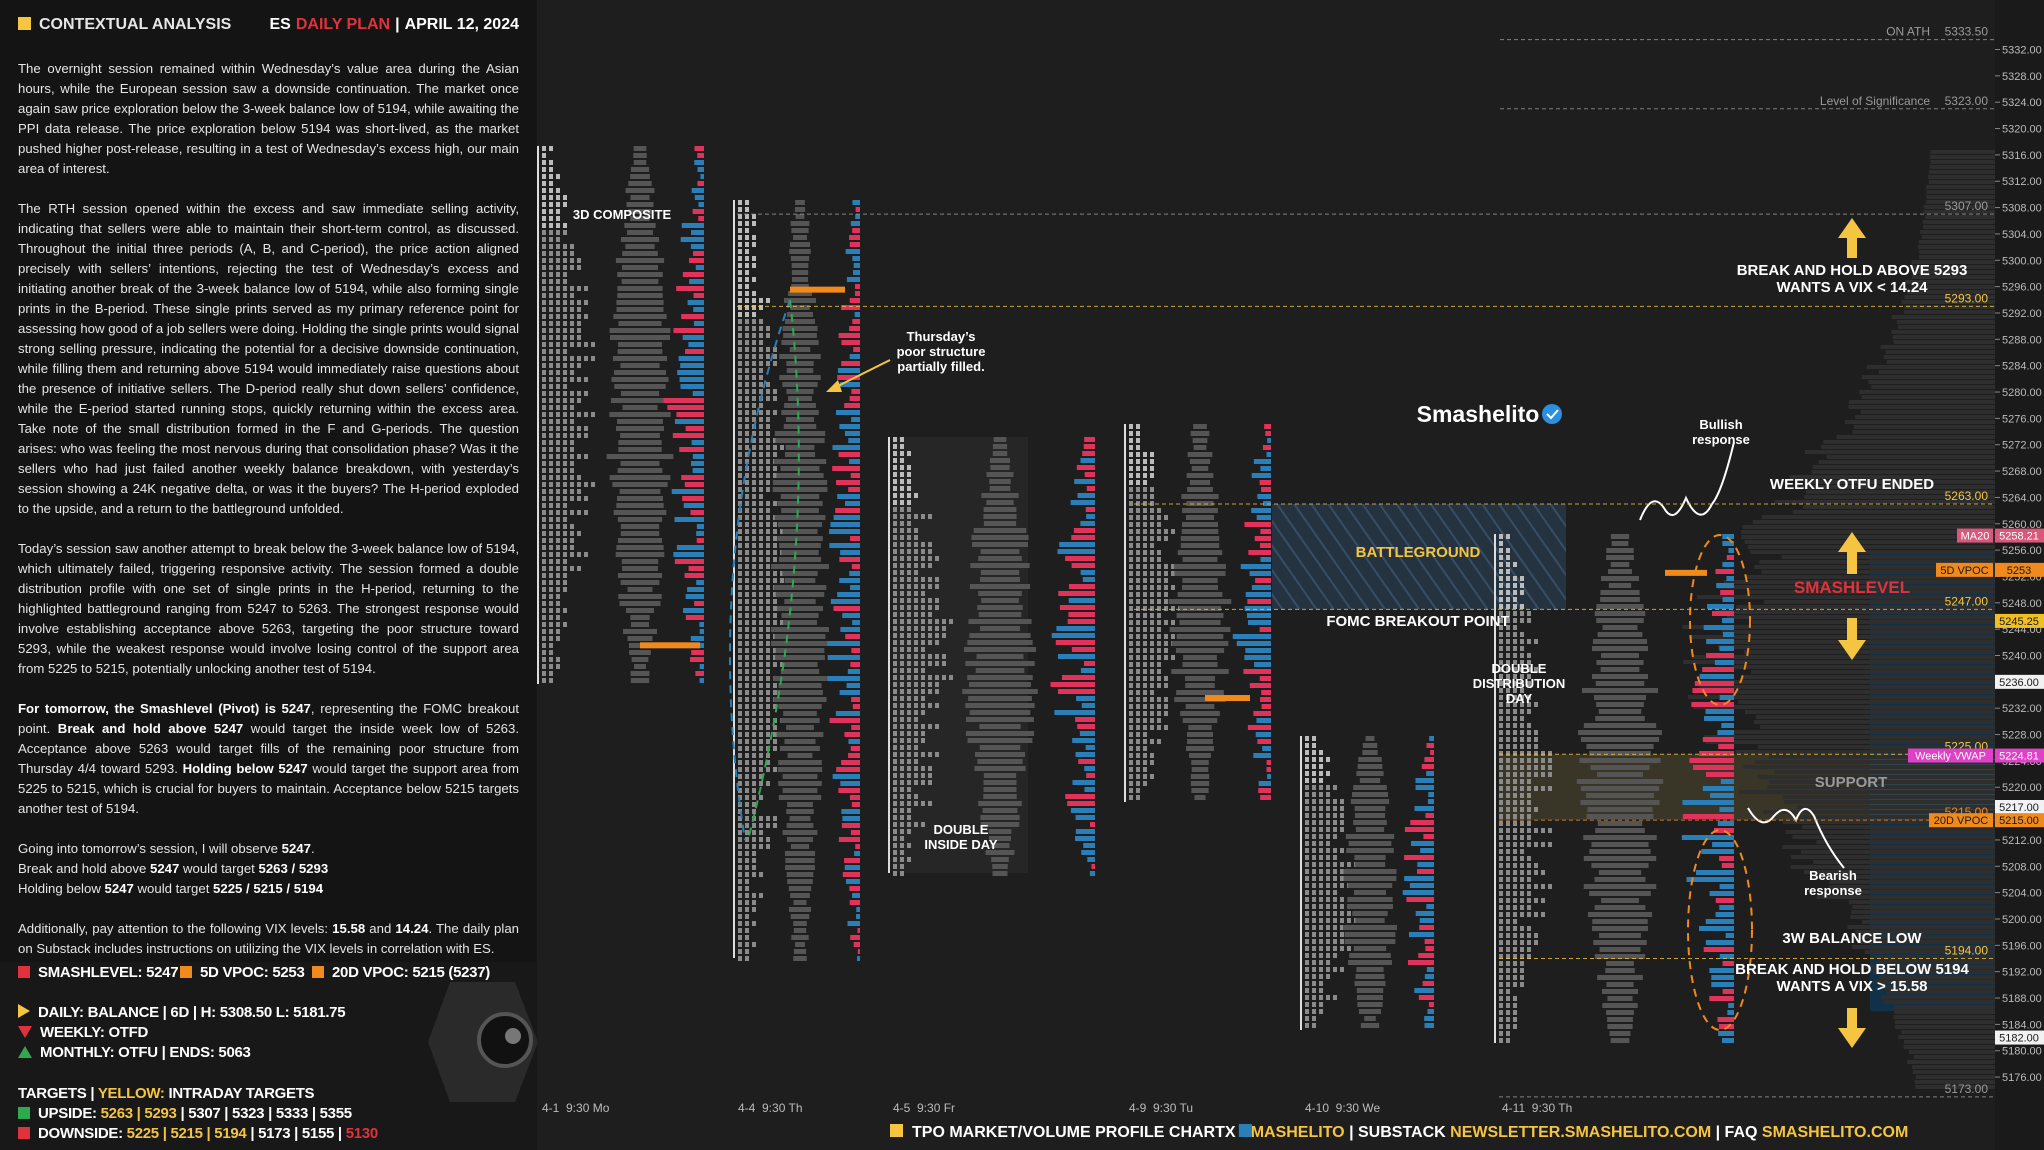 Image resolution: width=2044 pixels, height=1150 pixels. Describe the element at coordinates (2019, 537) in the screenshot. I see `axis-tag-price: 5258.21` at that location.